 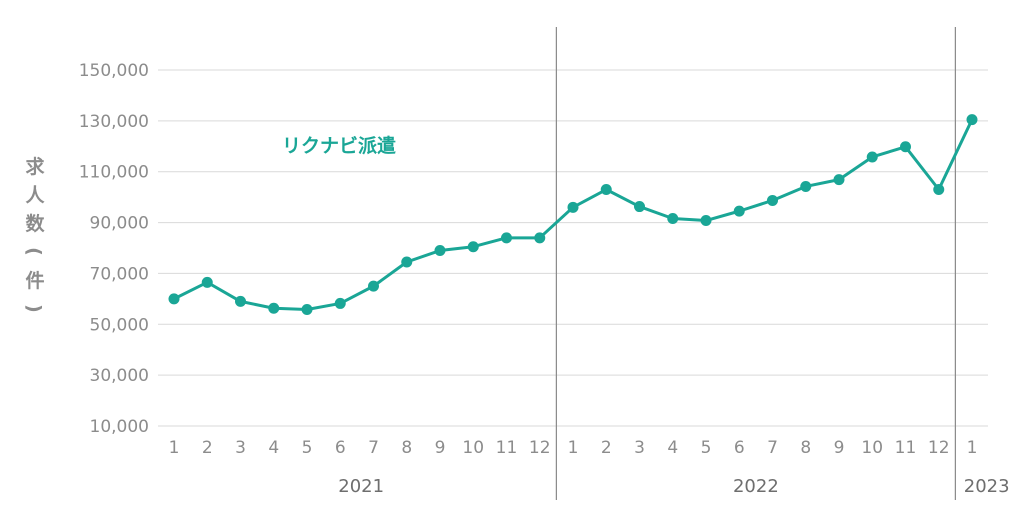 I want to click on x-year-label: 2021, so click(x=361, y=486).